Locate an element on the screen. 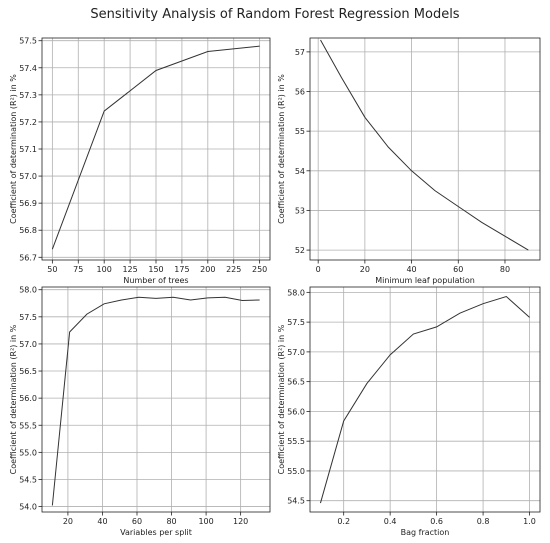 The height and width of the screenshot is (543, 550). x-axis-label: Number of trees is located at coordinates (155, 280).